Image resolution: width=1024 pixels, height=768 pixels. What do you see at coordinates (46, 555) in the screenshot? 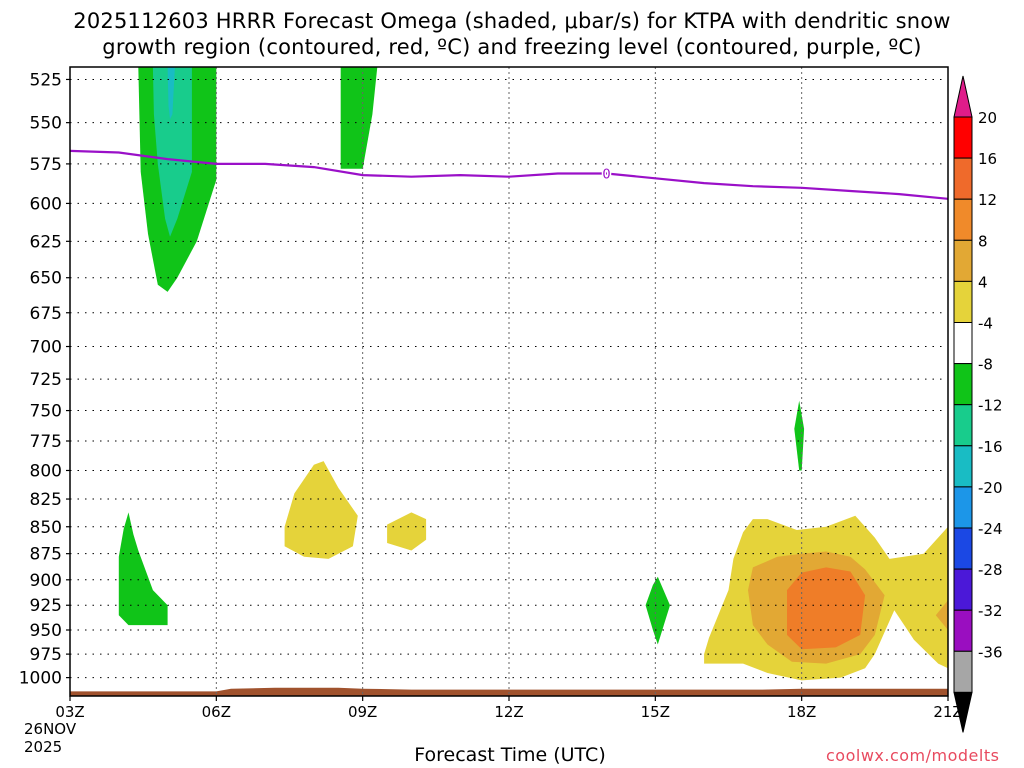
I see `y-tick-label: 875` at bounding box center [46, 555].